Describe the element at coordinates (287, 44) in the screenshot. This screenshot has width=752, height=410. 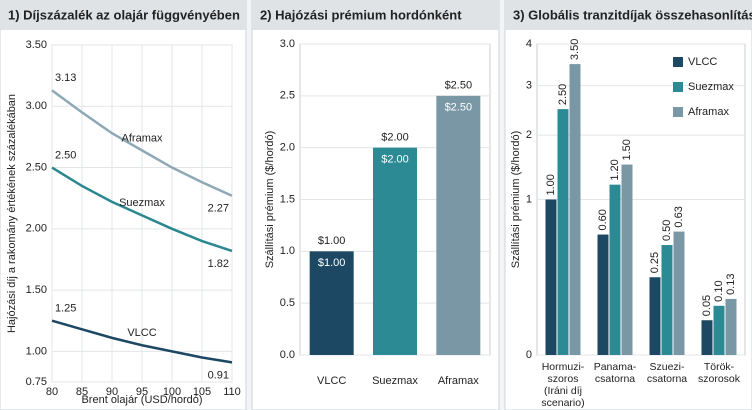
I see `y-tick-label: 3.0` at that location.